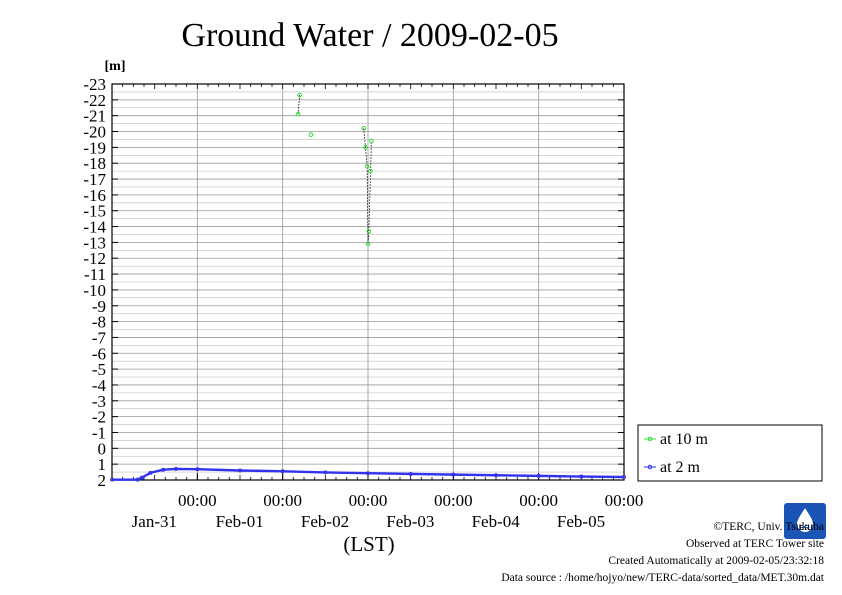  What do you see at coordinates (496, 521) in the screenshot?
I see `x-tick-date-label: Feb-04` at bounding box center [496, 521].